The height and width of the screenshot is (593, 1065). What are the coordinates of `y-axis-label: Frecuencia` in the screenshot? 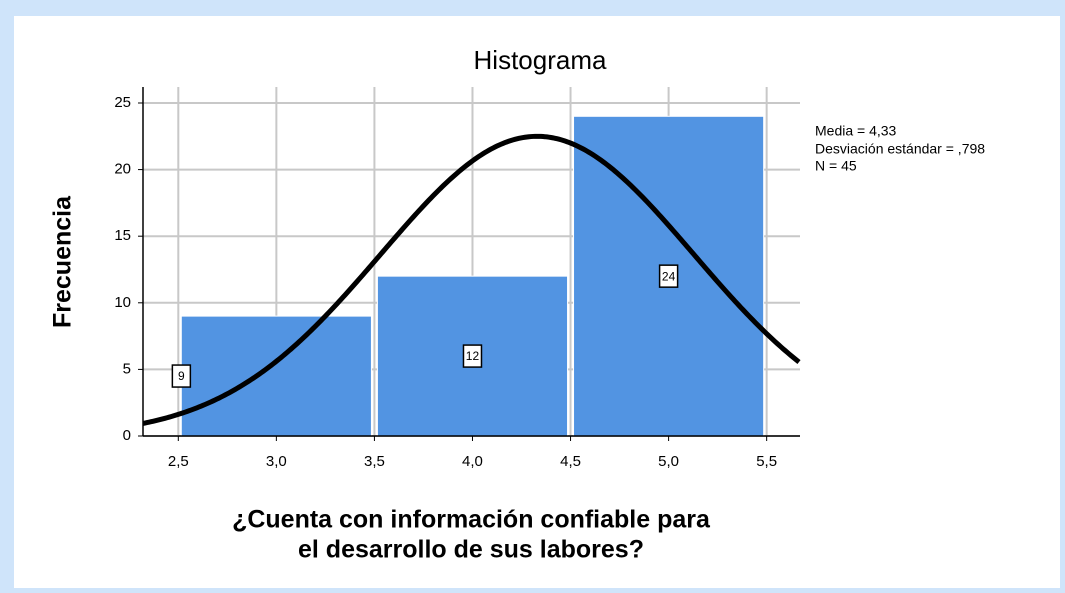 It's located at (63, 261).